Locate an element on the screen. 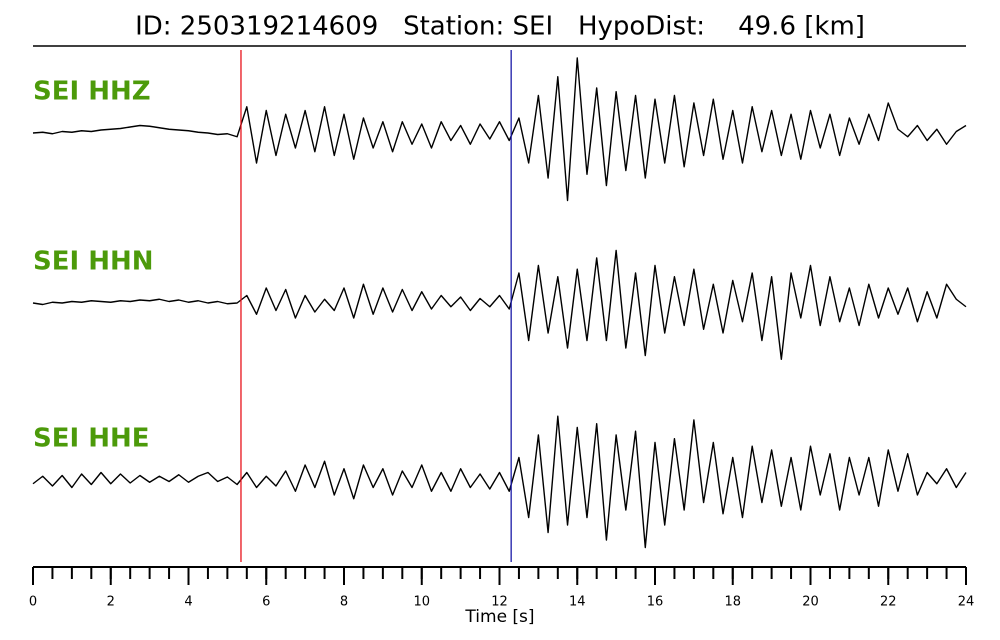 The width and height of the screenshot is (1000, 640). x-tick-label: 14 is located at coordinates (577, 602).